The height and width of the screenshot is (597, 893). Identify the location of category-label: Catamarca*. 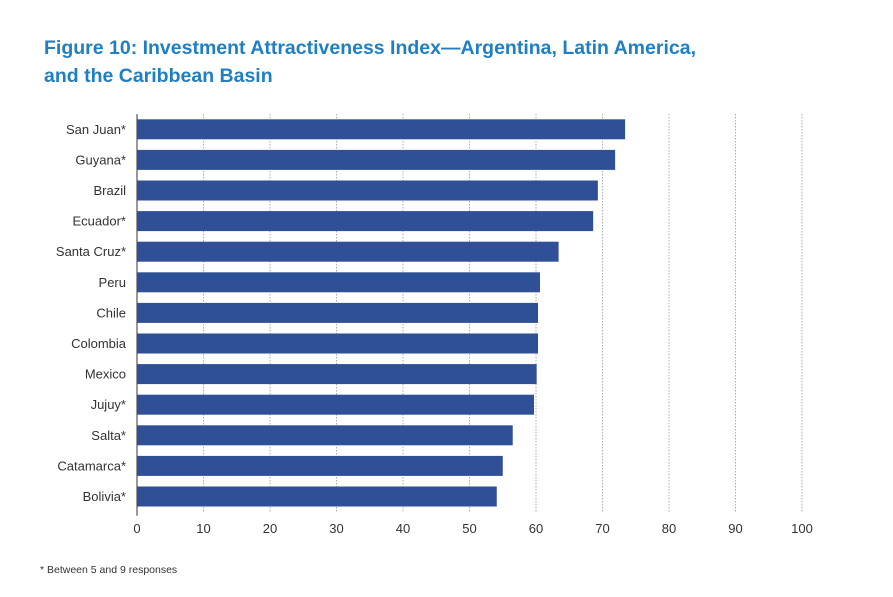
(91, 465).